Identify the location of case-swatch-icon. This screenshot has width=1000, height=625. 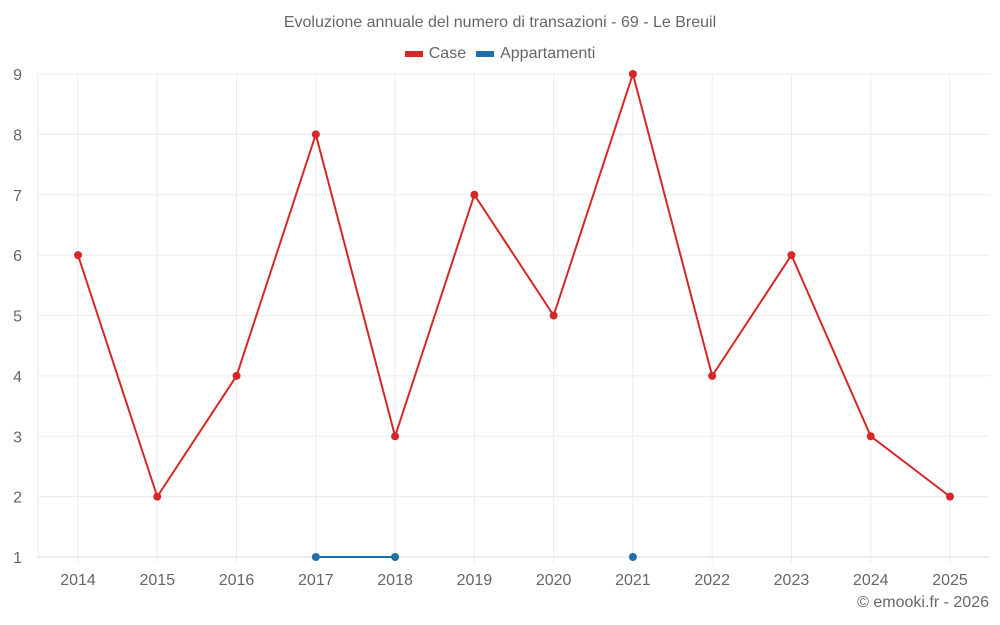
(413, 54).